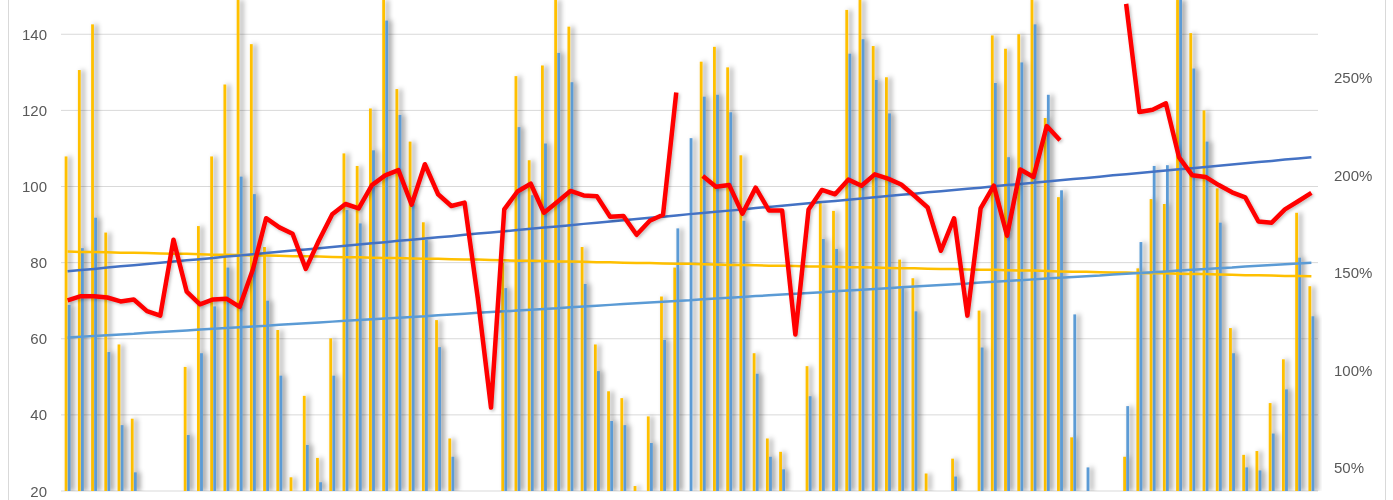  What do you see at coordinates (1353, 273) in the screenshot?
I see `y2-tick-label: 150%` at bounding box center [1353, 273].